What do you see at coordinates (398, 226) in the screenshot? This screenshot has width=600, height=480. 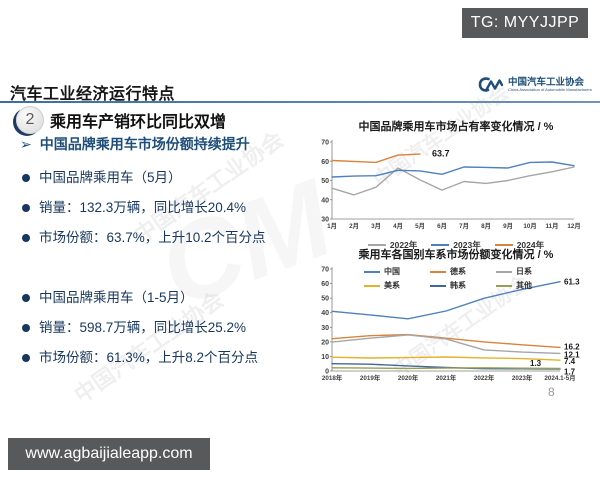 I see `svg-text: 4月` at bounding box center [398, 226].